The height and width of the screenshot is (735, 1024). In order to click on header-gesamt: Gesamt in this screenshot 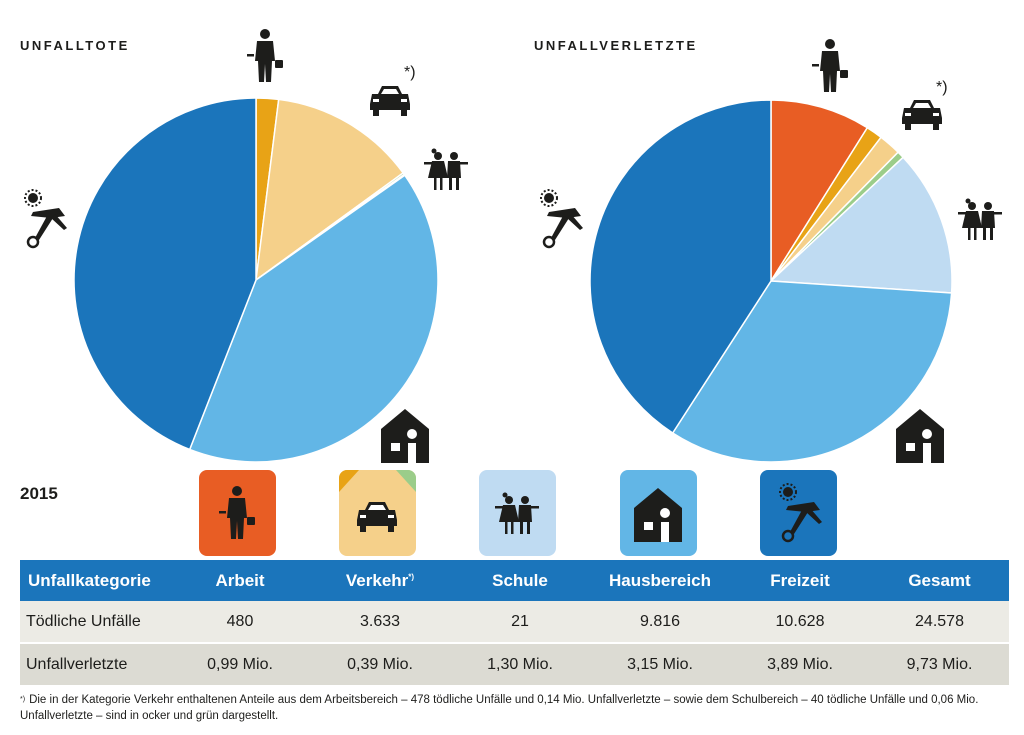, I will do `click(939, 580)`.